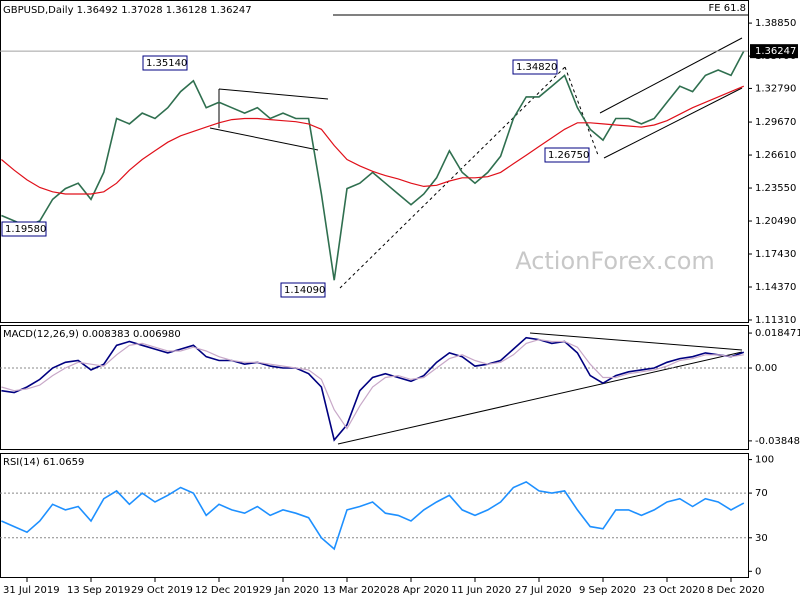 Image resolution: width=800 pixels, height=600 pixels. Describe the element at coordinates (162, 590) in the screenshot. I see `x-tick-label: 29 Oct 2019` at that location.